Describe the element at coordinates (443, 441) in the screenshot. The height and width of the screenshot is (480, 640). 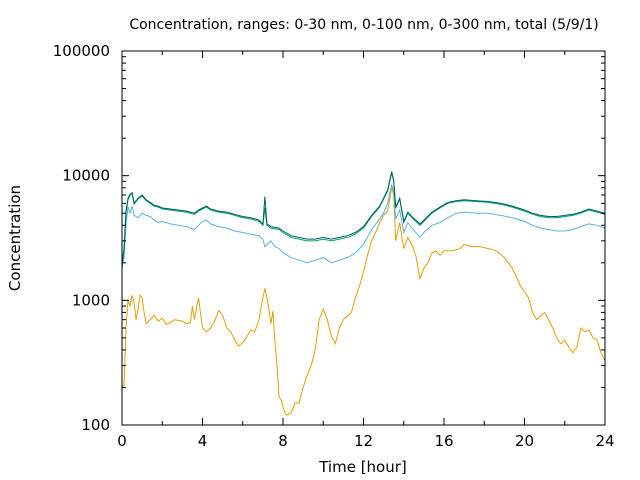
I see `x-tick-label: 16` at that location.